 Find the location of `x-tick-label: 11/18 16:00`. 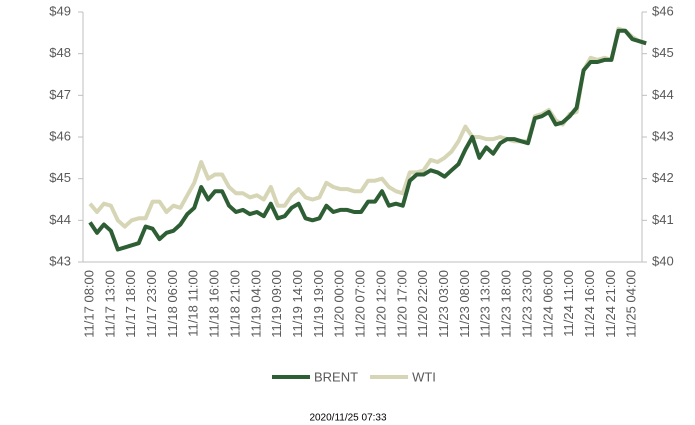

x-tick-label: 11/18 16:00 is located at coordinates (214, 304).